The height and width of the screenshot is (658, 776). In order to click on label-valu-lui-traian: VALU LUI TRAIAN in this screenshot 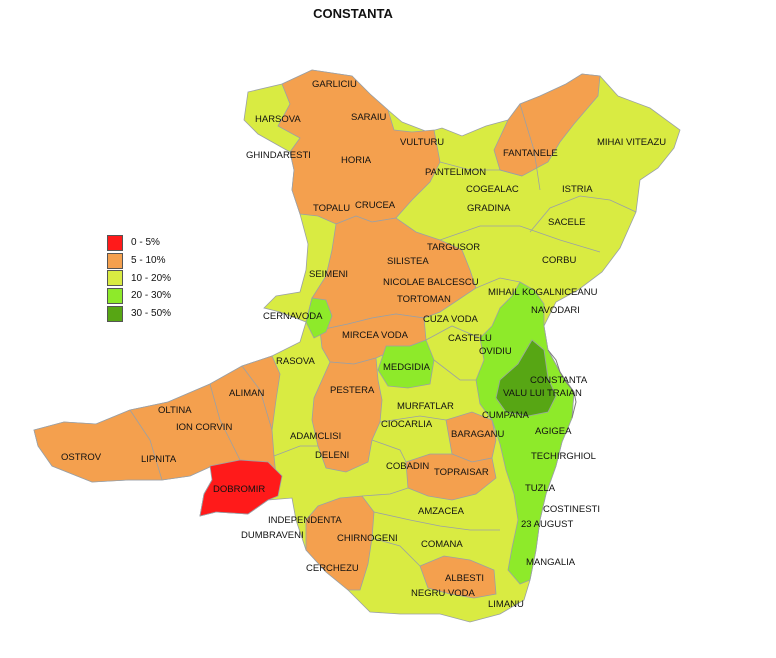, I will do `click(542, 393)`.